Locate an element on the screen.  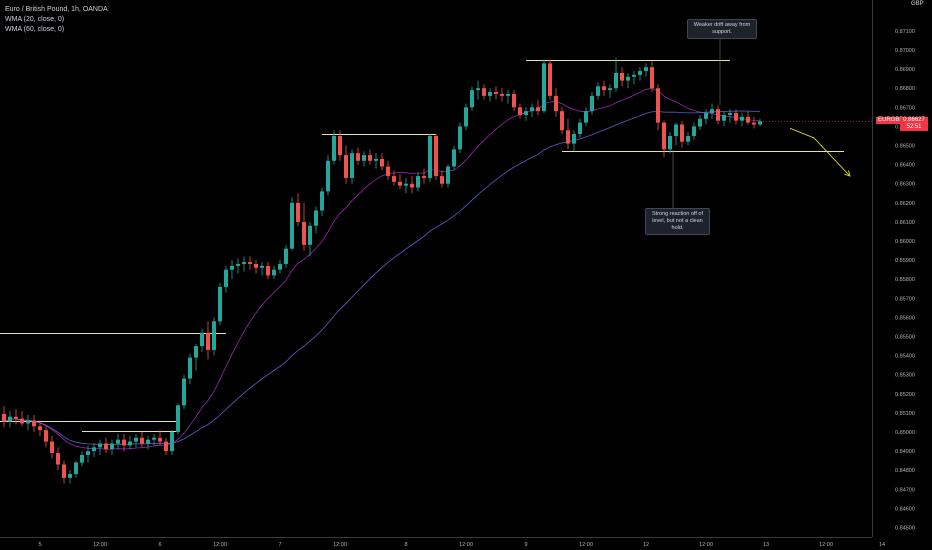
y-tick-label: 0.84500 is located at coordinates (905, 529).